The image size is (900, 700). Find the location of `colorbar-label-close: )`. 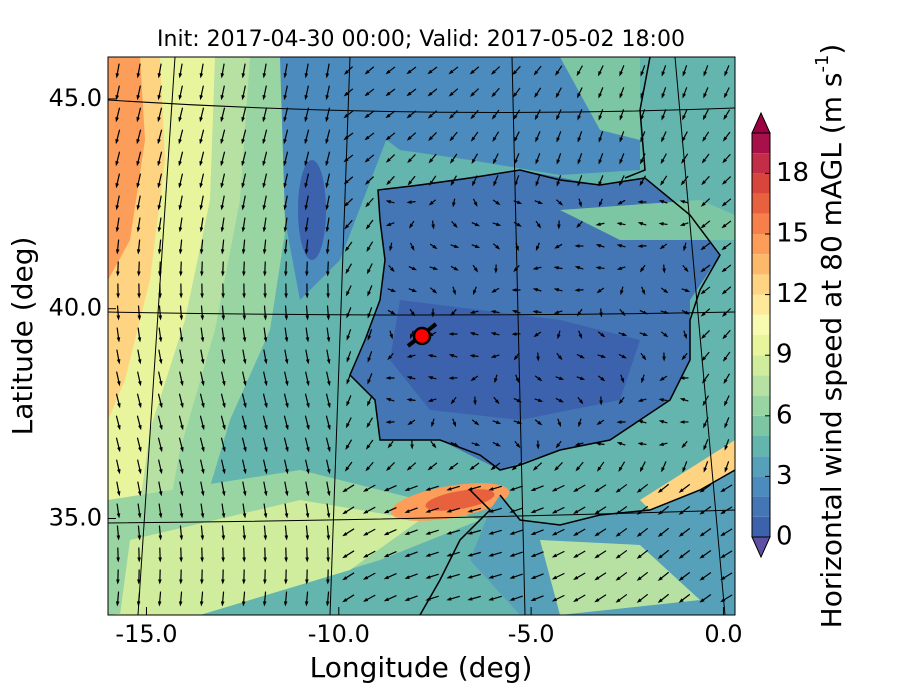

colorbar-label-close: ) is located at coordinates (831, 49).